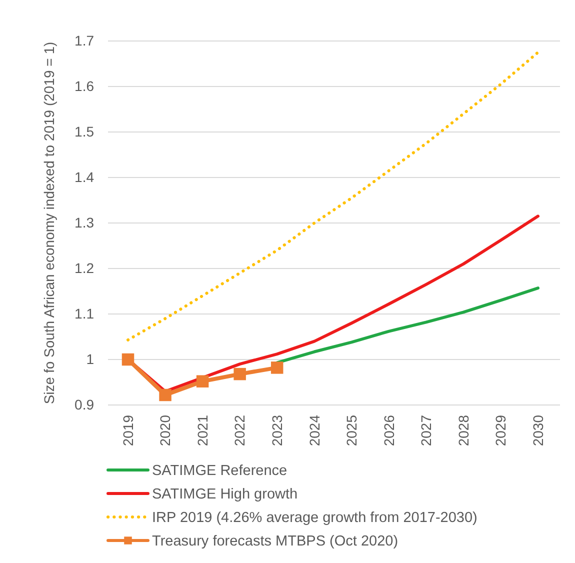 This screenshot has width=575, height=563. I want to click on x-tick-label: 2026, so click(388, 430).